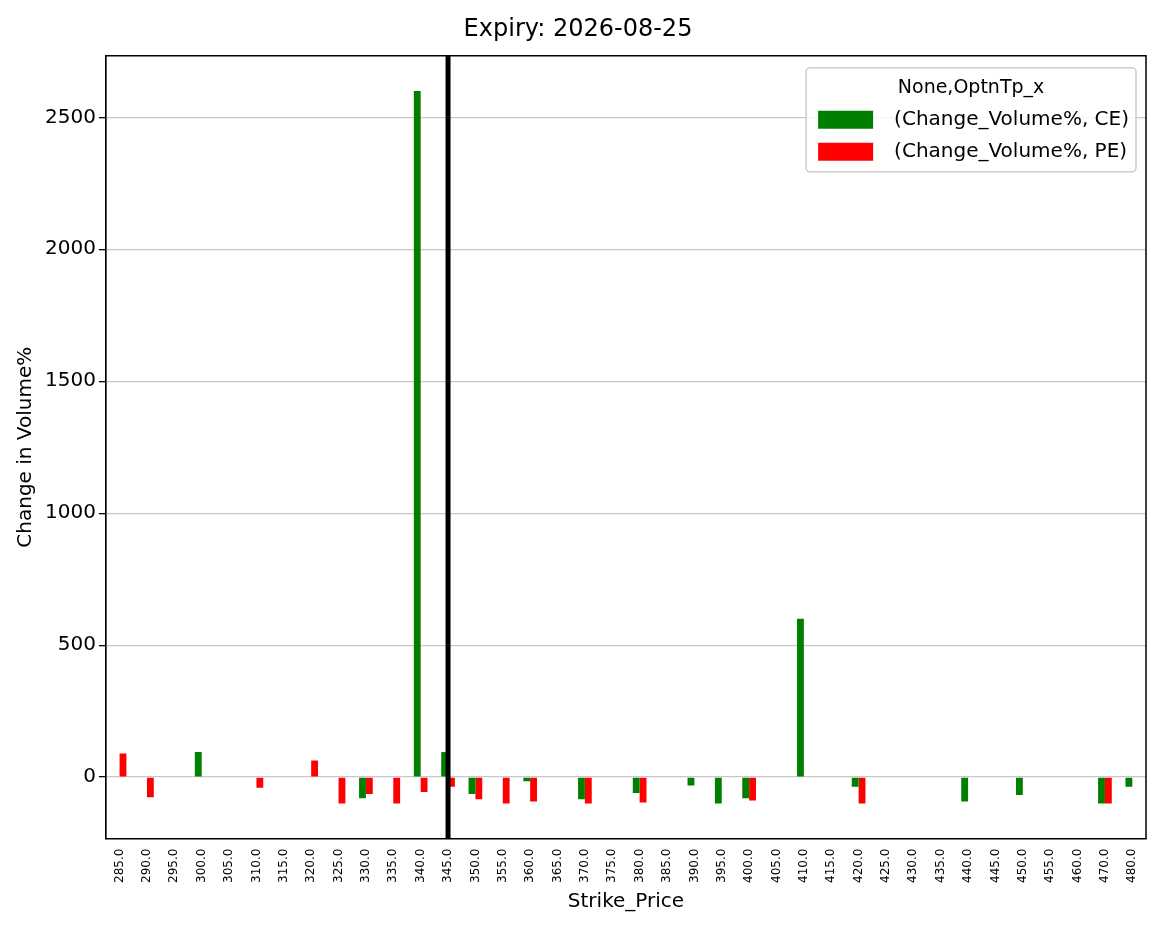  What do you see at coordinates (337, 866) in the screenshot?
I see `x-tick-label: 325.0` at bounding box center [337, 866].